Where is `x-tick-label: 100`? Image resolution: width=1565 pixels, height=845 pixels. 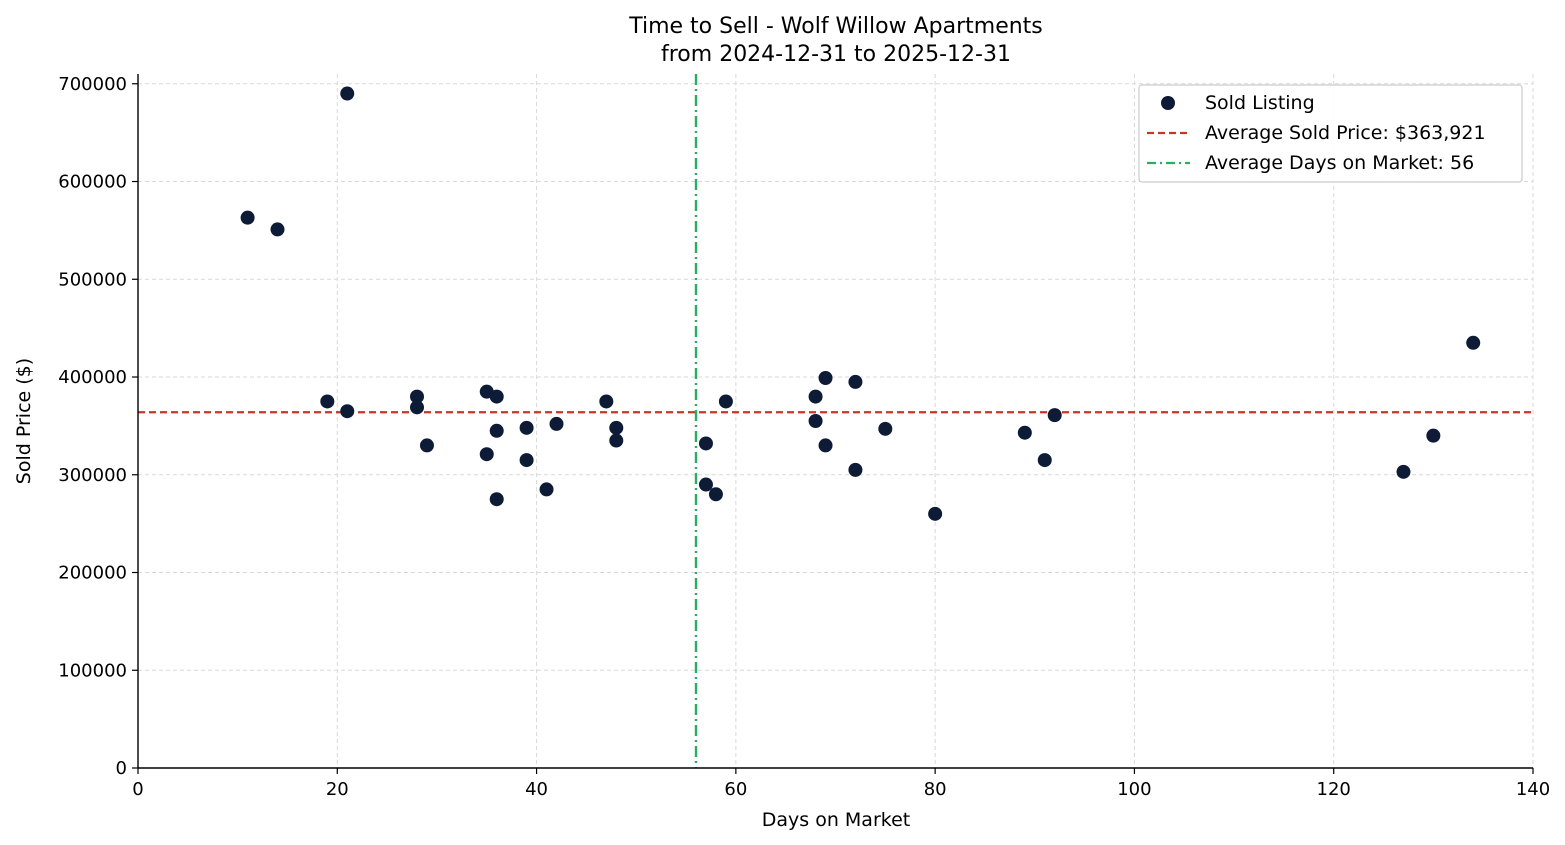
x-tick-label: 100 is located at coordinates (1134, 789).